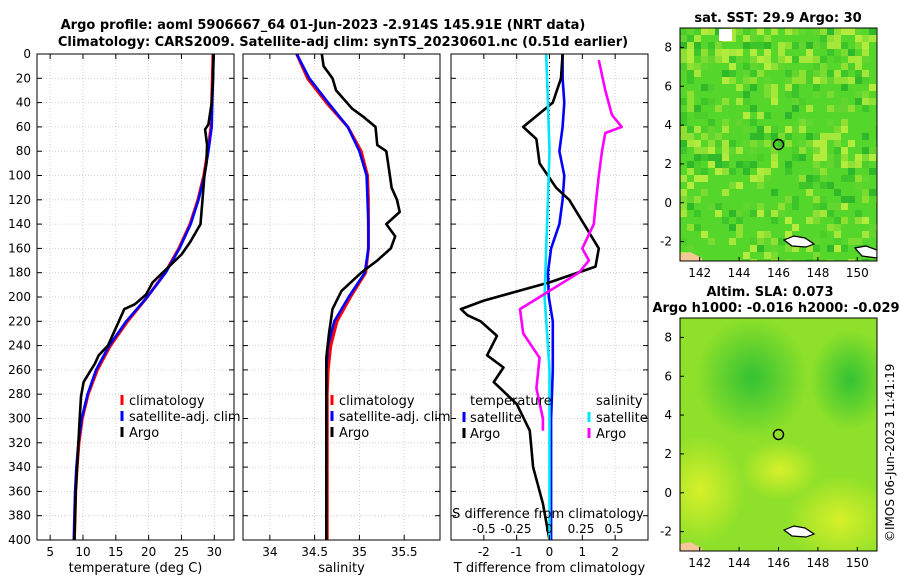 The height and width of the screenshot is (580, 900). What do you see at coordinates (817, 273) in the screenshot?
I see `x-tick-label: 148` at bounding box center [817, 273].